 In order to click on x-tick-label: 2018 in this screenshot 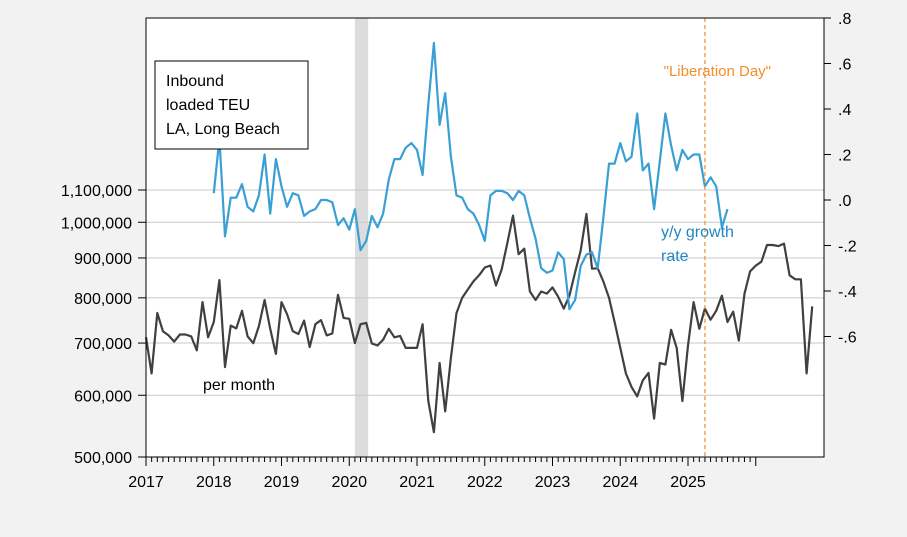, I will do `click(214, 482)`.